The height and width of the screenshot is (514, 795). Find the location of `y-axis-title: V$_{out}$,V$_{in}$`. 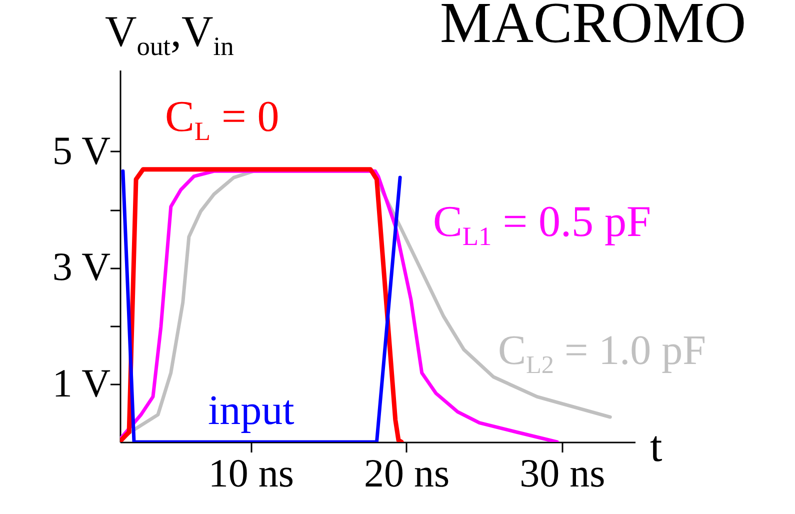

y-axis-title: V$_{out}$,V$_{in}$ is located at coordinates (169, 34).